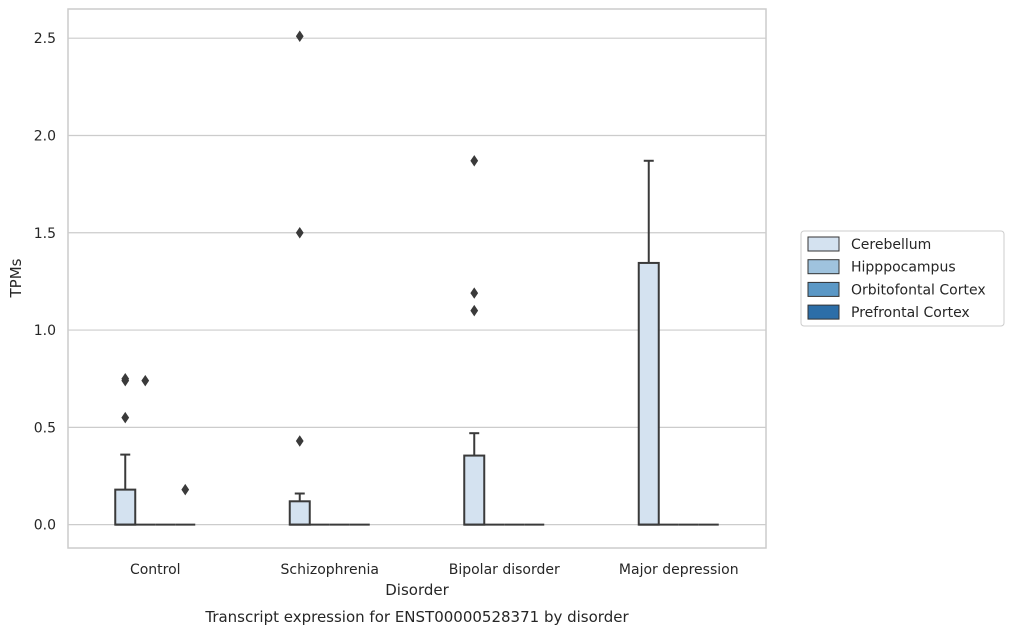  I want to click on y-axis-title: TPMs, so click(16, 278).